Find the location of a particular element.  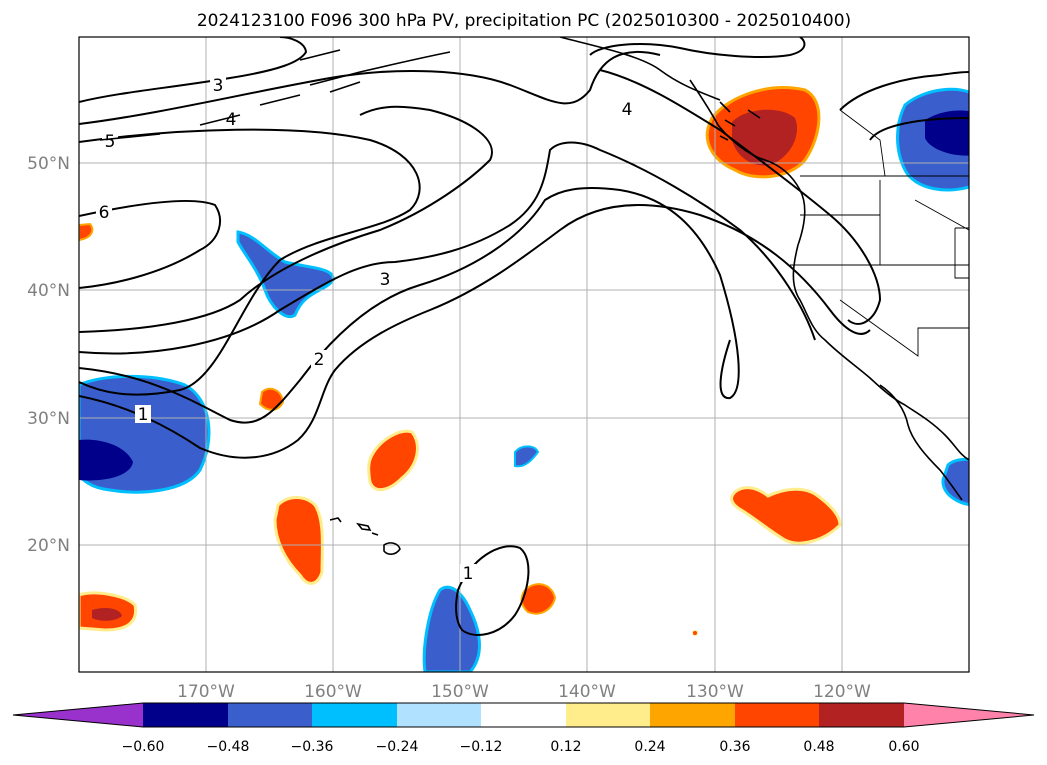

colorbar-extend-high is located at coordinates (969, 715).